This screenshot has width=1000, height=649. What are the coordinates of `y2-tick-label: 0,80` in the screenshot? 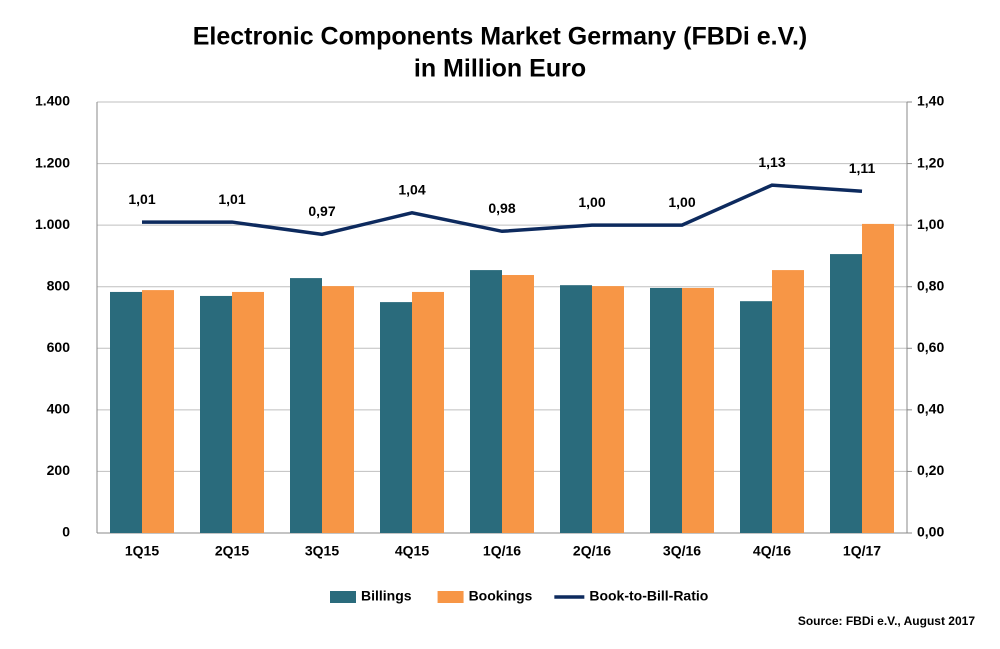 It's located at (930, 285).